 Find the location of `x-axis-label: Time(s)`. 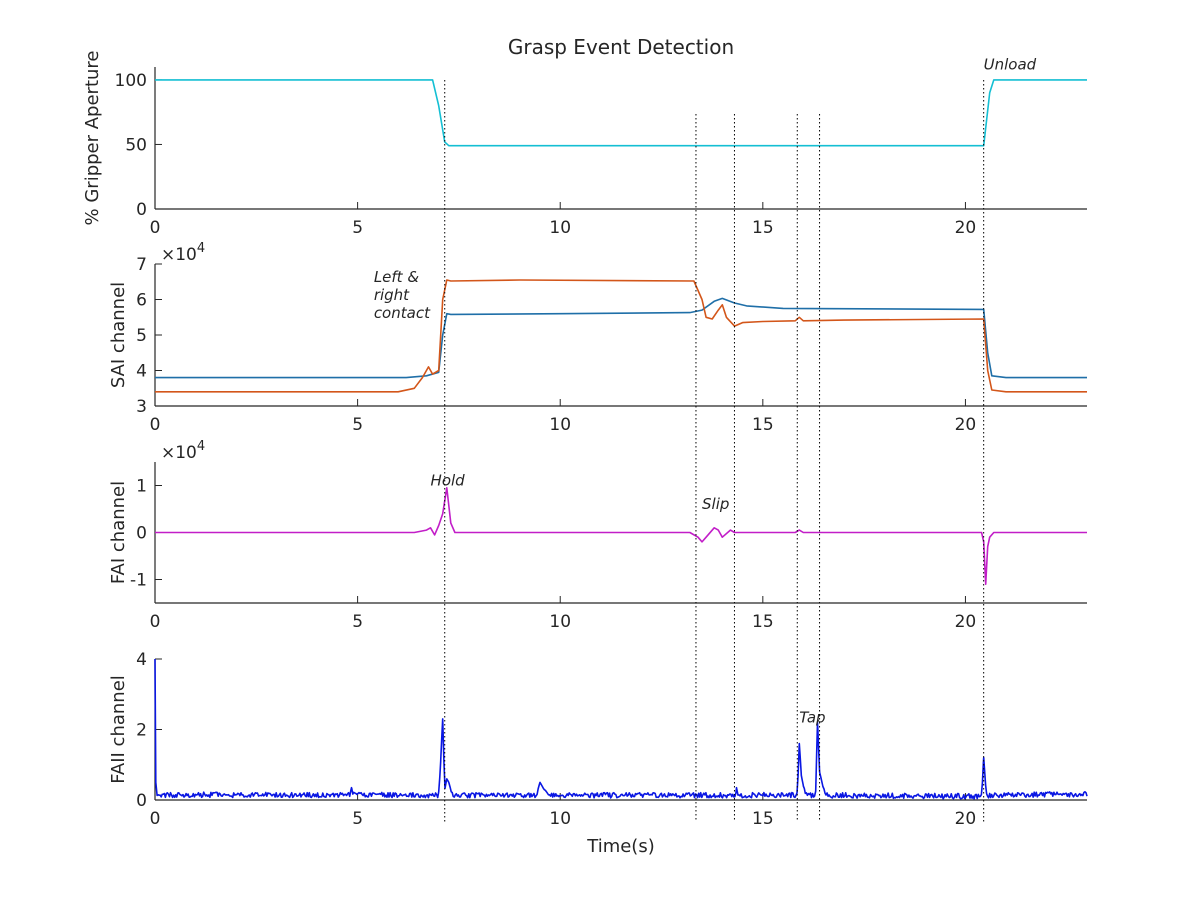

x-axis-label: Time(s) is located at coordinates (620, 846).